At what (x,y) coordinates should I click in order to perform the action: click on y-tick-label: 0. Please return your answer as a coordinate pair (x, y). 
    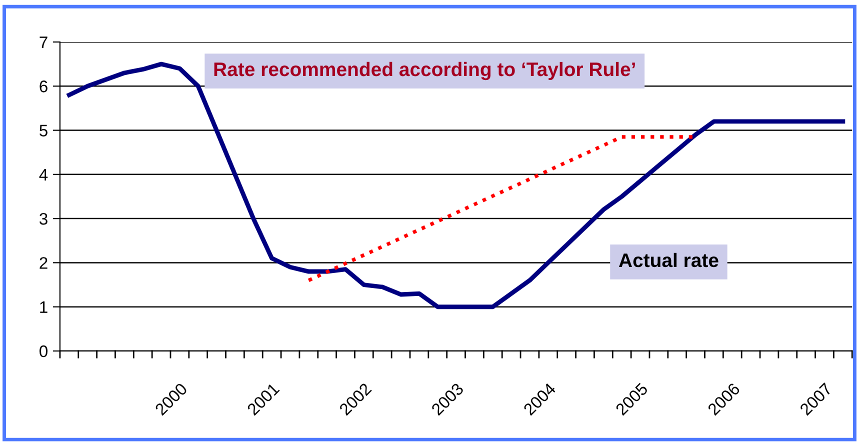
    Looking at the image, I should click on (44, 351).